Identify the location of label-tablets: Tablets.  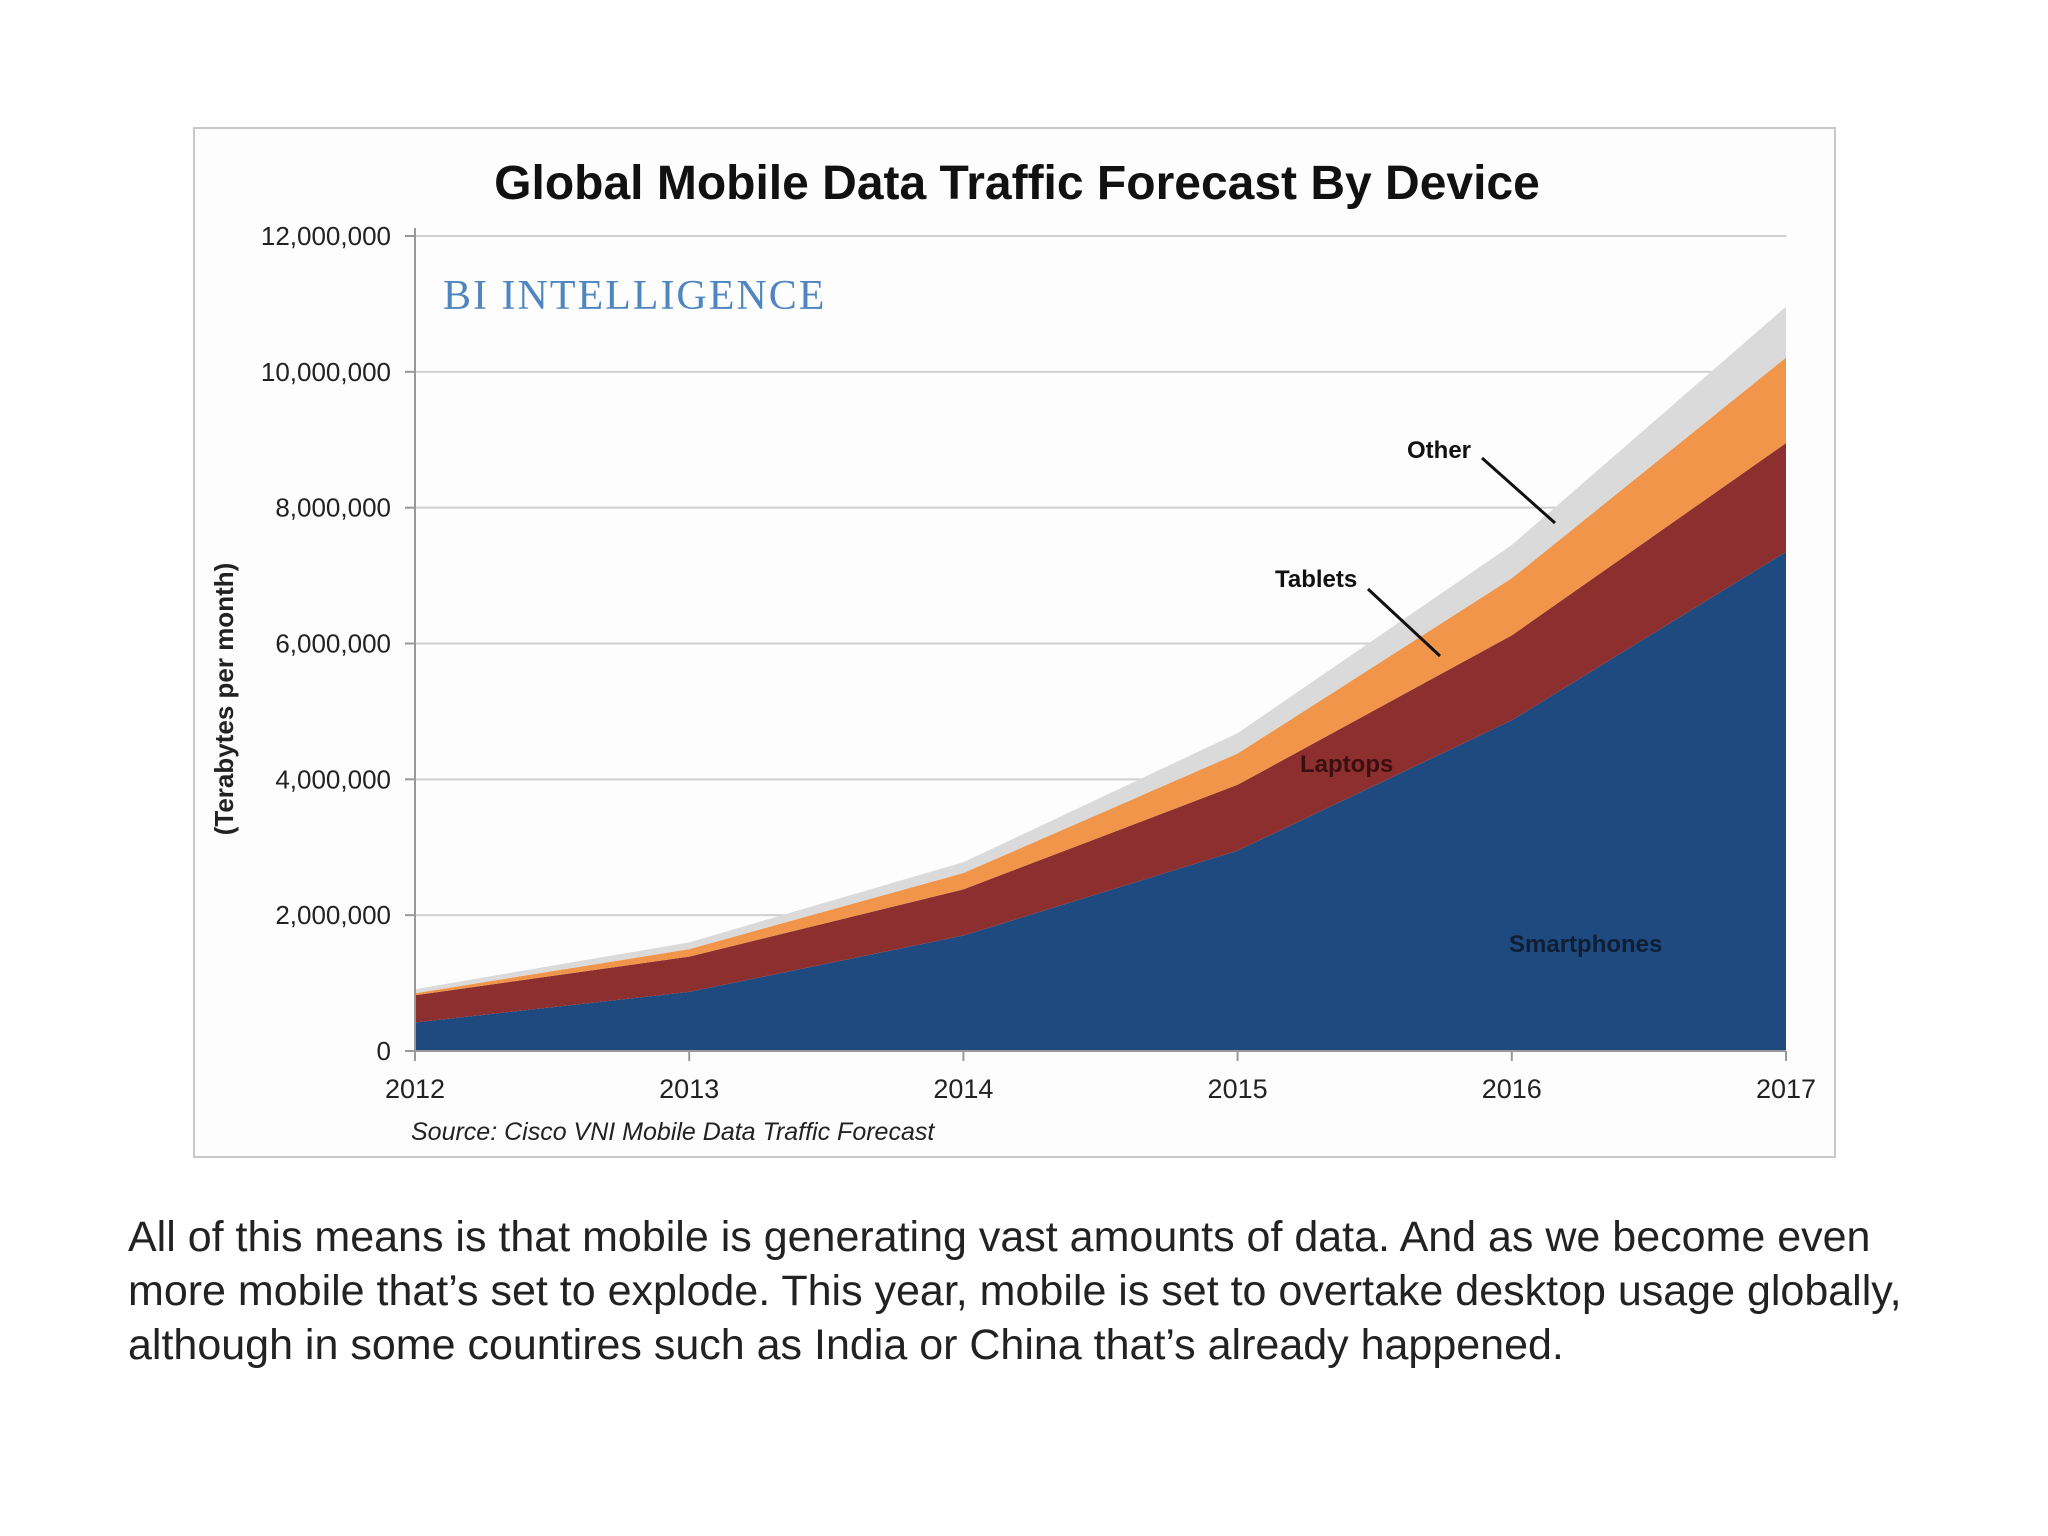
(1316, 579).